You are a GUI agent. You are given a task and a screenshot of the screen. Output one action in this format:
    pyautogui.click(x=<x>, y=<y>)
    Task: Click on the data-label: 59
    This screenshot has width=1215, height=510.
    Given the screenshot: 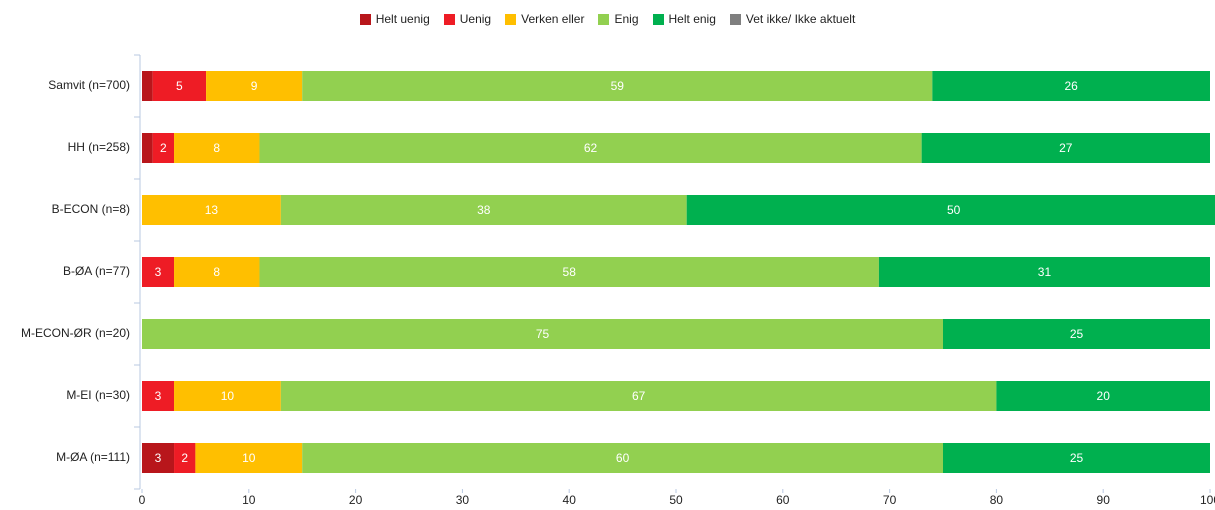 What is the action you would take?
    pyautogui.click(x=618, y=86)
    